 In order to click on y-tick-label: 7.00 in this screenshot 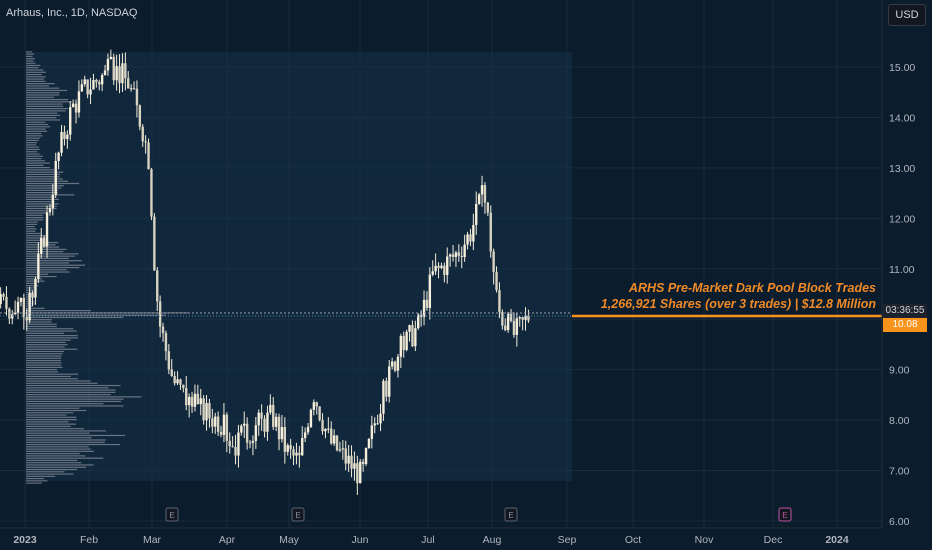, I will do `click(899, 472)`.